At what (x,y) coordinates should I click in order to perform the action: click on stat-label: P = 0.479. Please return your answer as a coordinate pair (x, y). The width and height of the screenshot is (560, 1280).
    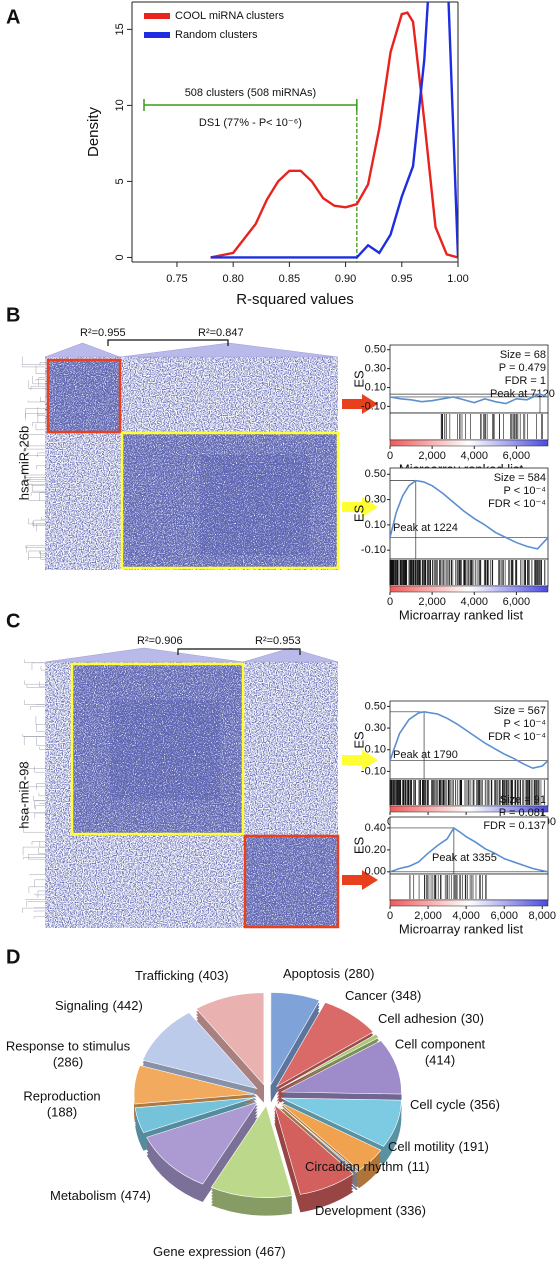
    Looking at the image, I should click on (522, 368).